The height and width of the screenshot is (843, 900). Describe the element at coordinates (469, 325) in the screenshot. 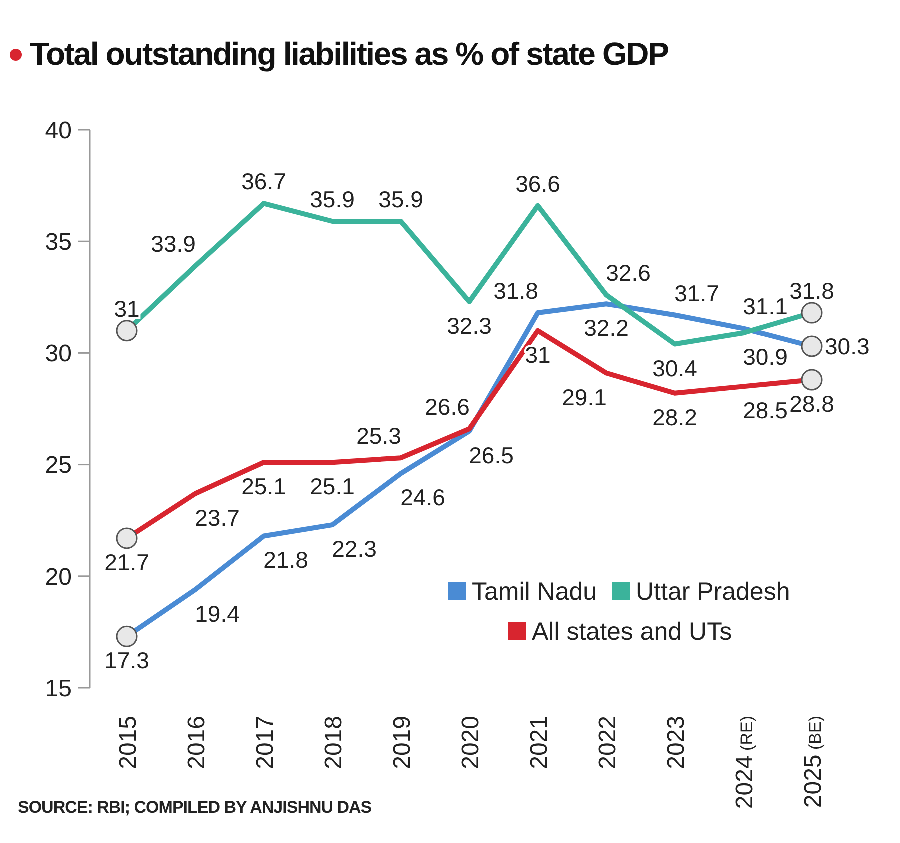

I see `data-label: 32.3` at that location.